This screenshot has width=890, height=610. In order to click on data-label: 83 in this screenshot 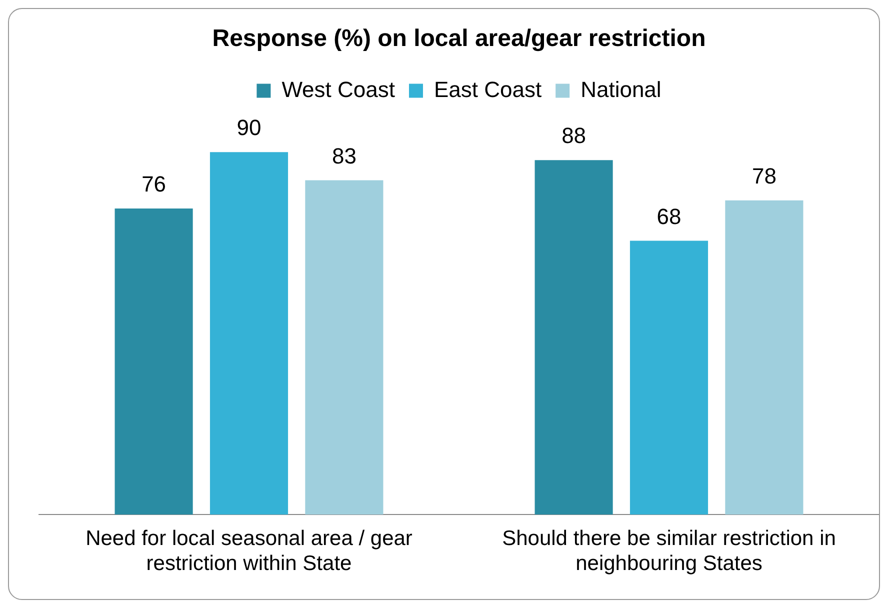, I will do `click(344, 155)`.